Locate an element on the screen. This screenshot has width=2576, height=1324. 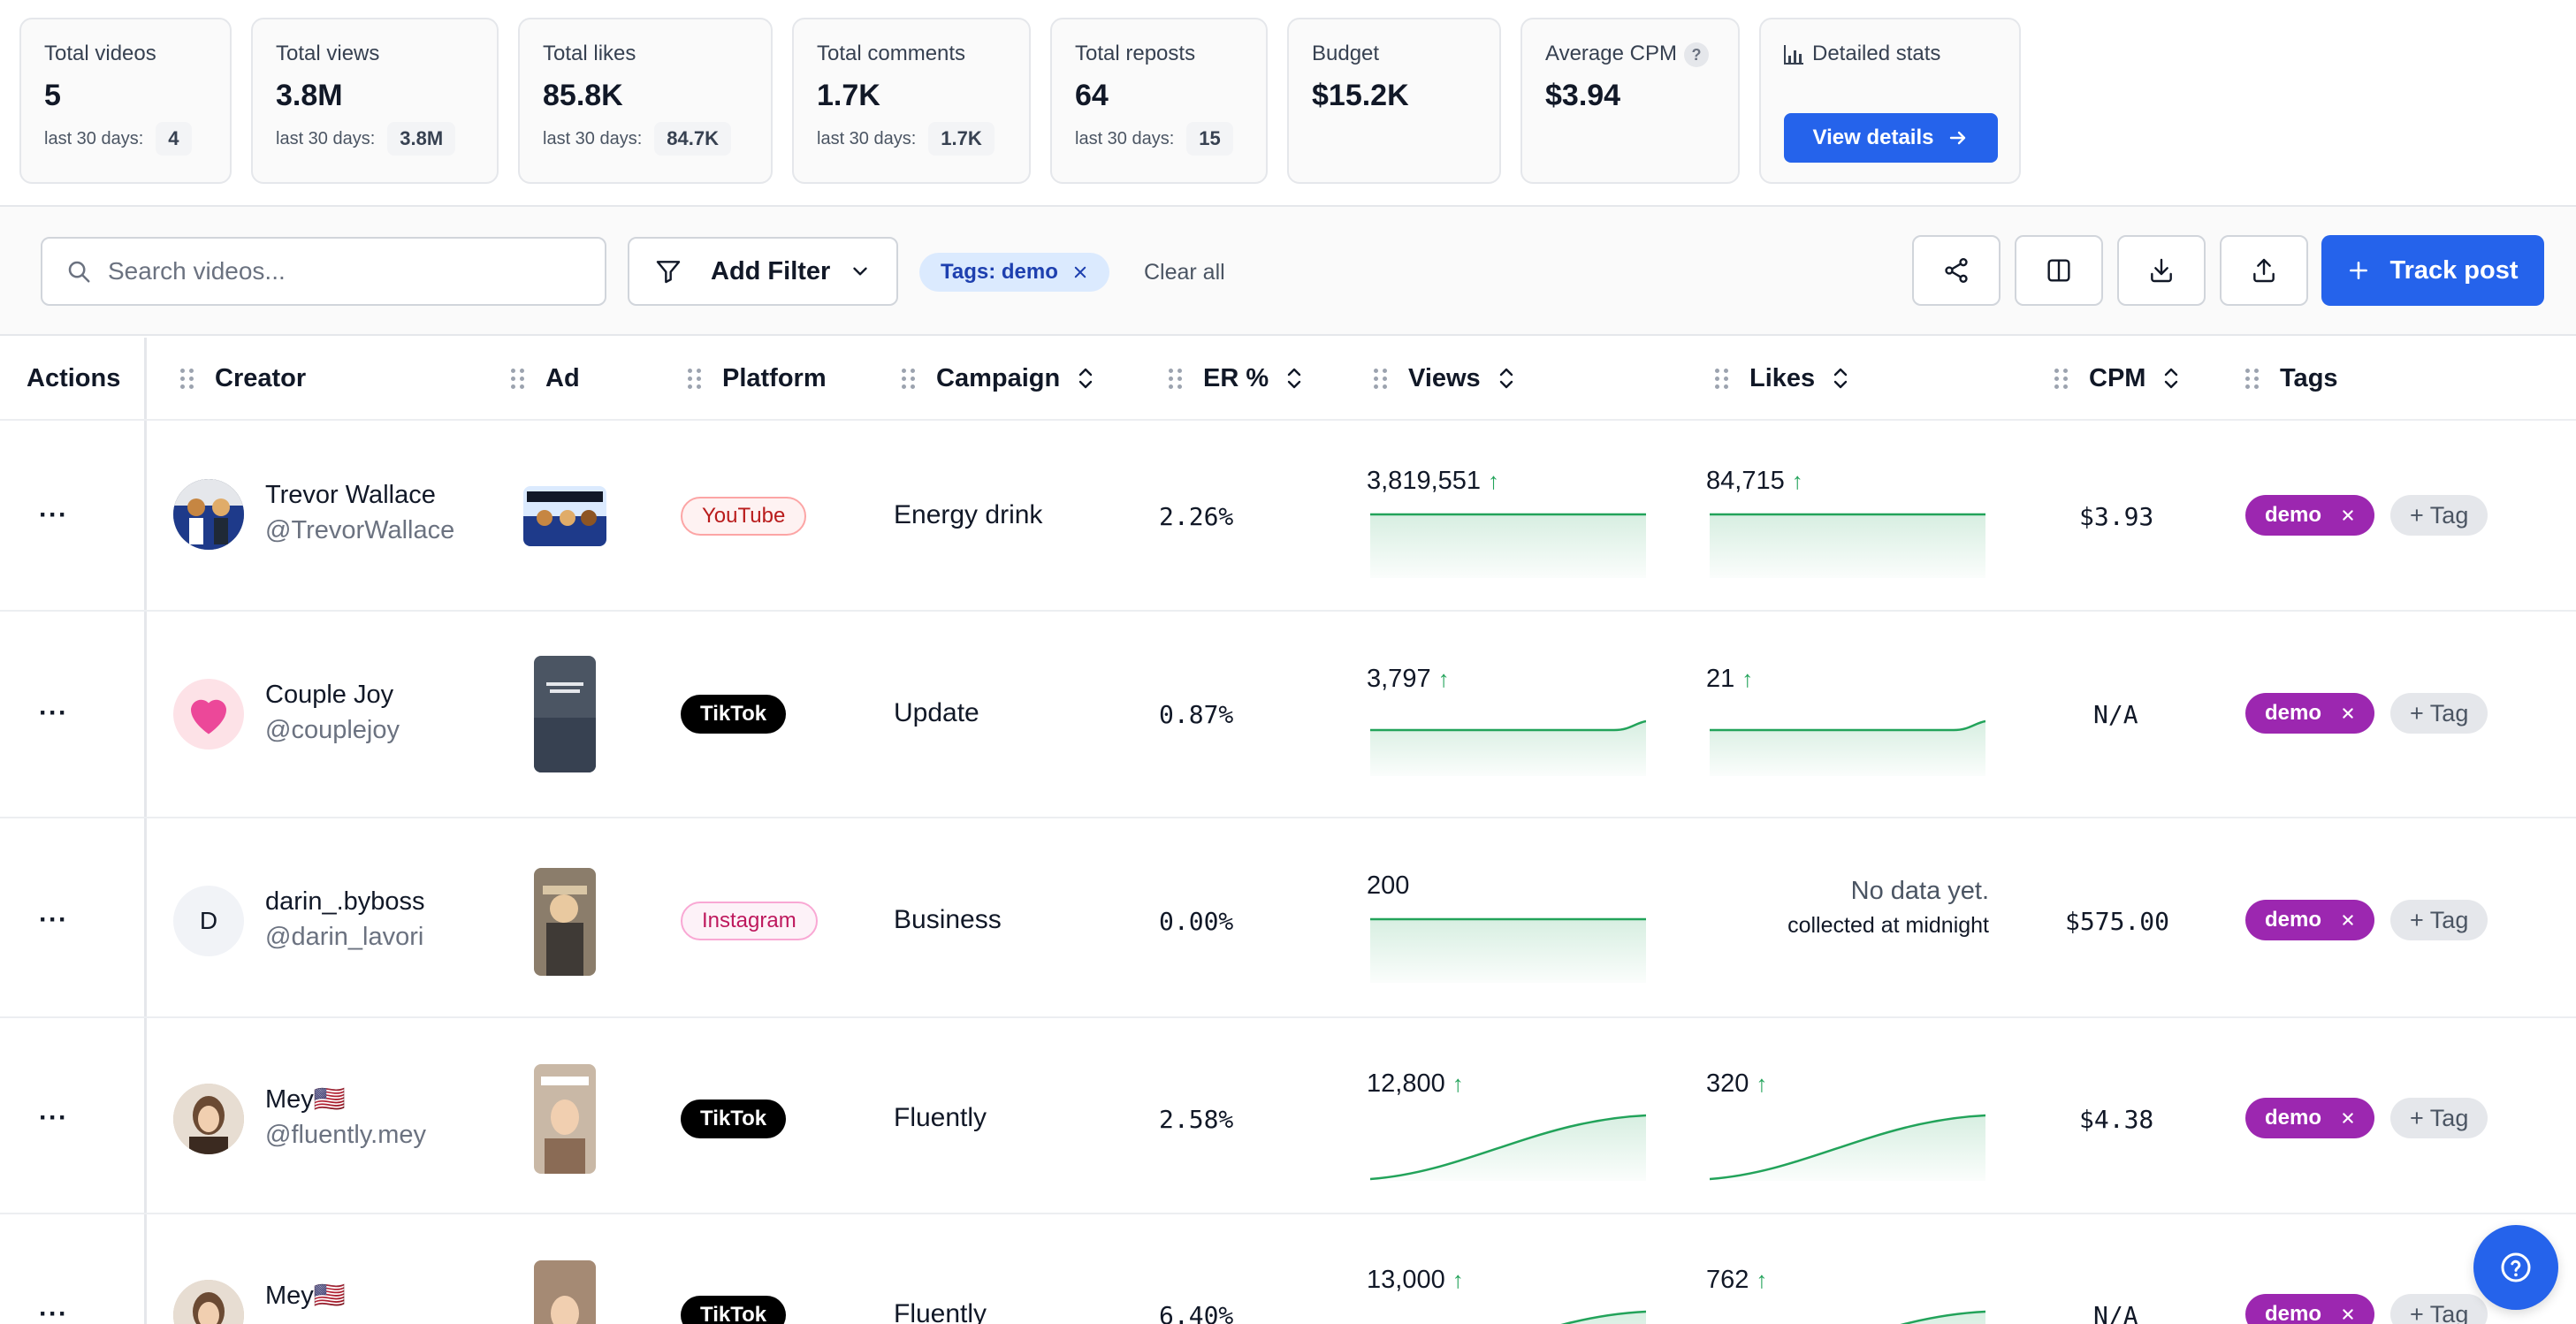
arrow-up-icon: ↑ is located at coordinates (1458, 1083).